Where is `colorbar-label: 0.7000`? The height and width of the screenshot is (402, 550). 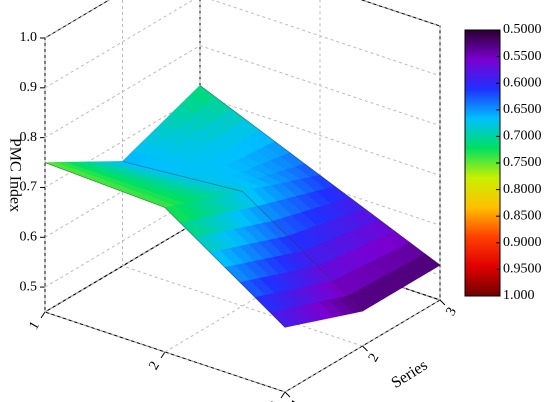
colorbar-label: 0.7000 is located at coordinates (522, 136).